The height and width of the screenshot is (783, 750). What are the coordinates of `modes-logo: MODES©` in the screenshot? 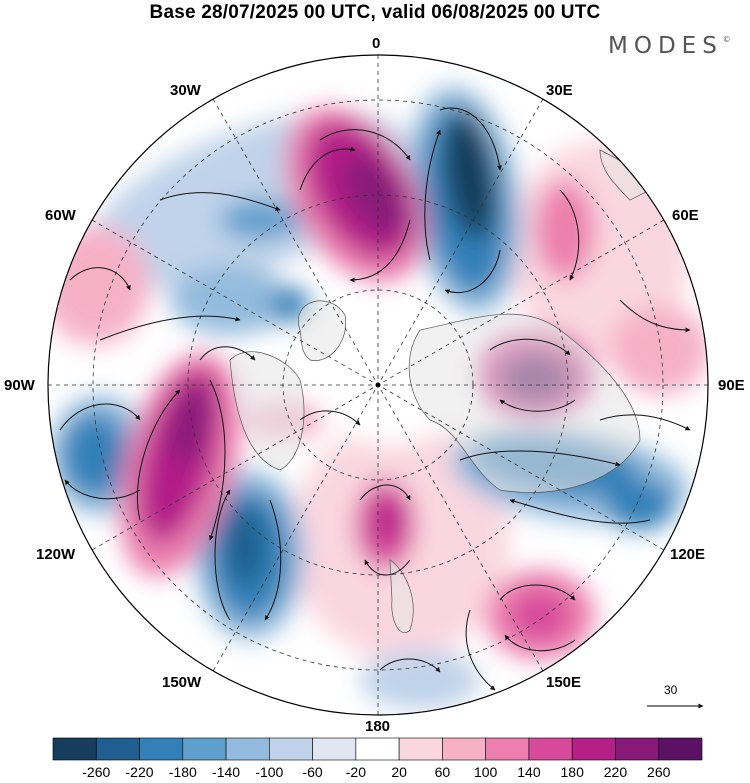 It's located at (669, 46).